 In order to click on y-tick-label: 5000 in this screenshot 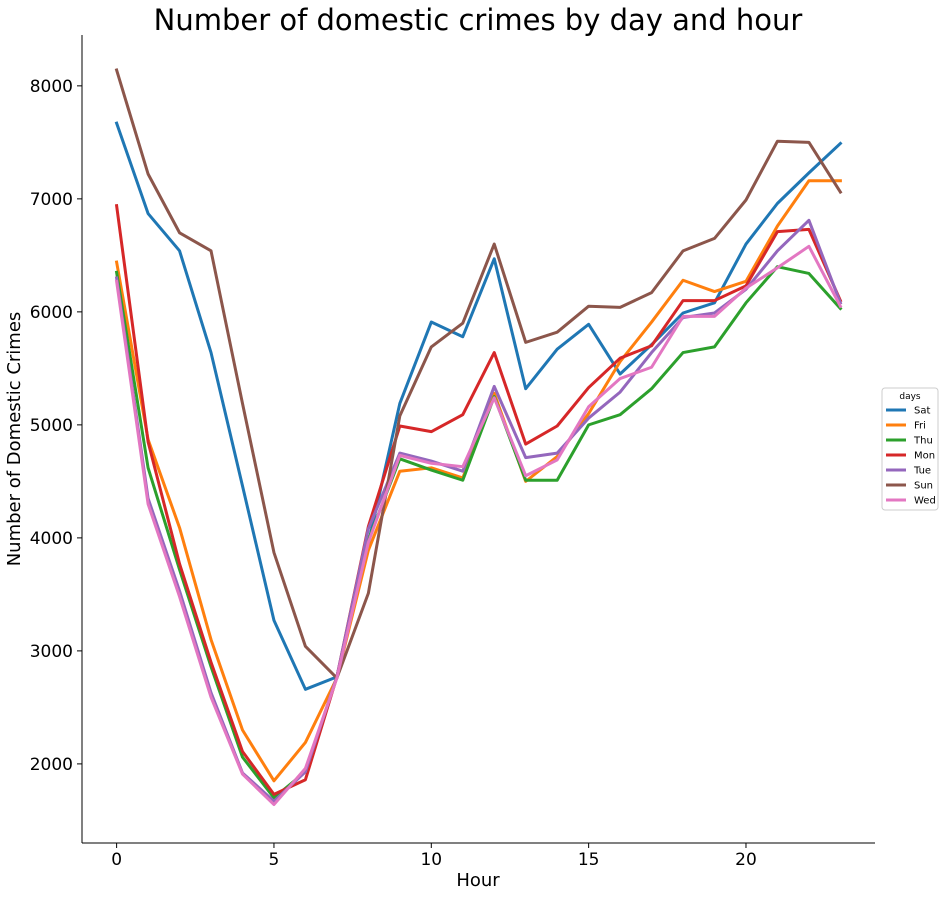, I will do `click(51, 426)`.